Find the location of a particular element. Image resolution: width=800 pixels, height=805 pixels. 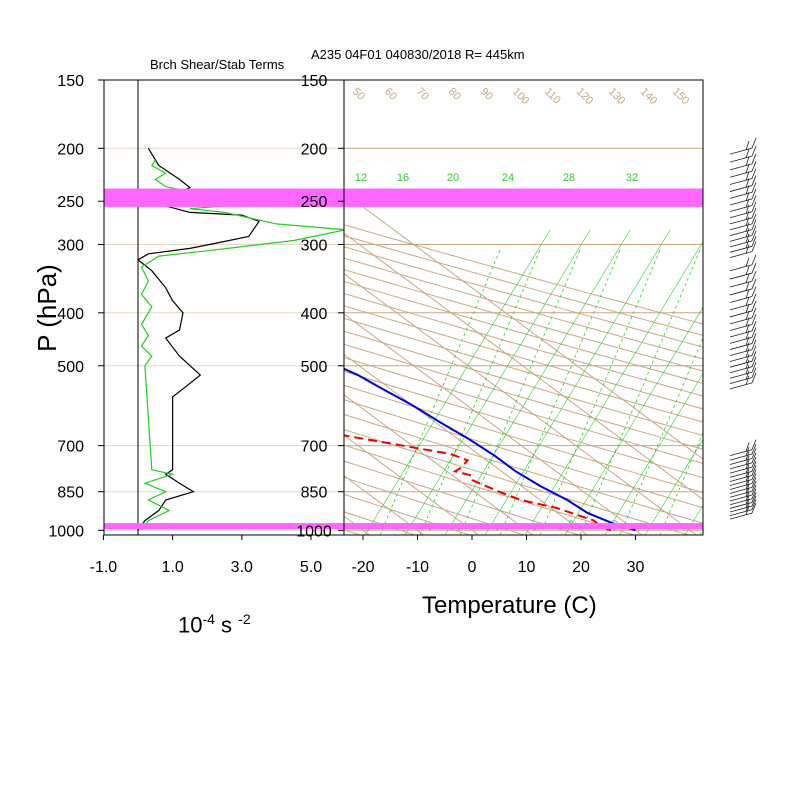

left-x-tick-label: 1.0 is located at coordinates (172, 567).